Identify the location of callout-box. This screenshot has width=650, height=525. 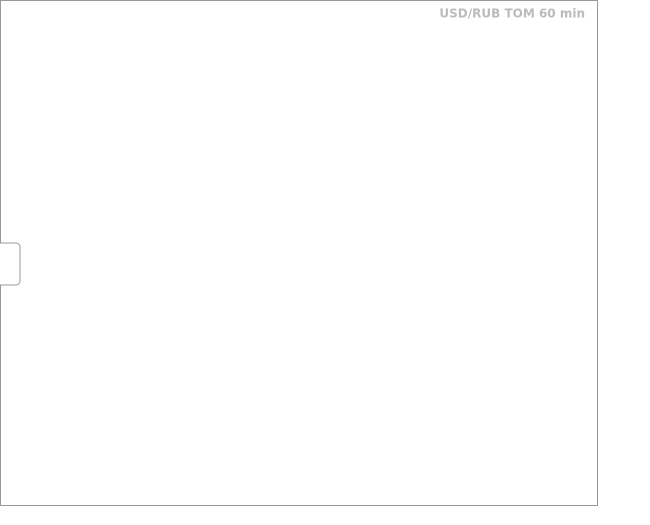
(10, 264).